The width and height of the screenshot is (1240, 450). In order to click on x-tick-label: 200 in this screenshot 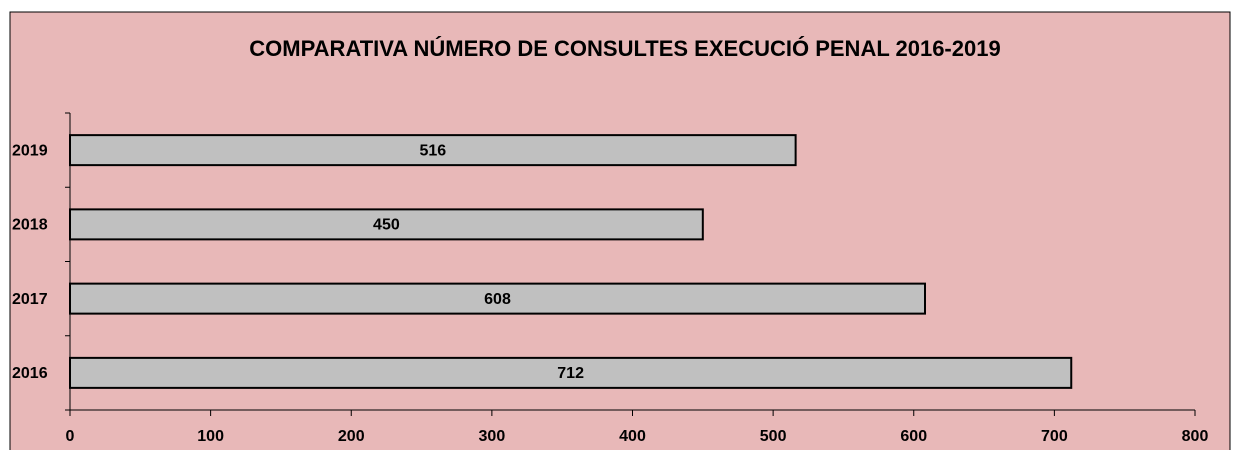, I will do `click(351, 436)`.